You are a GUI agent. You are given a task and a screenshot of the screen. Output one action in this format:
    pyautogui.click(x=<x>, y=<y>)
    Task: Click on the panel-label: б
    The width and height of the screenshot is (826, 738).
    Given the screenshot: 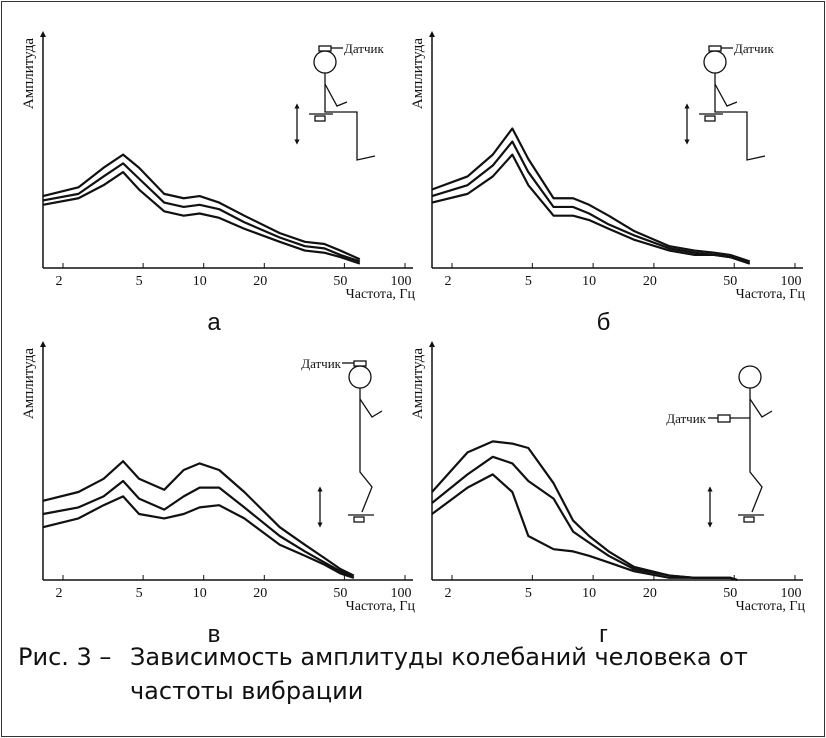 What is the action you would take?
    pyautogui.click(x=604, y=322)
    